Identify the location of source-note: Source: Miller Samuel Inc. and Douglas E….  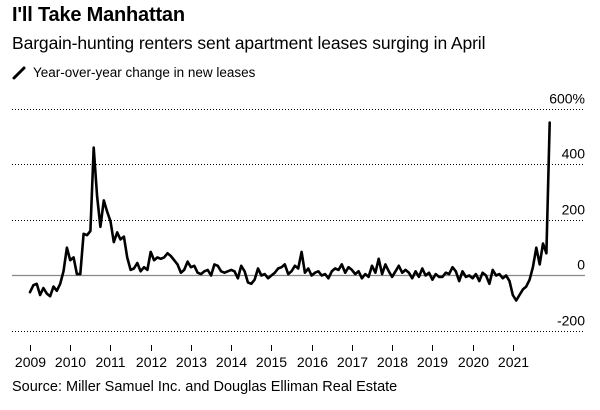
(205, 387).